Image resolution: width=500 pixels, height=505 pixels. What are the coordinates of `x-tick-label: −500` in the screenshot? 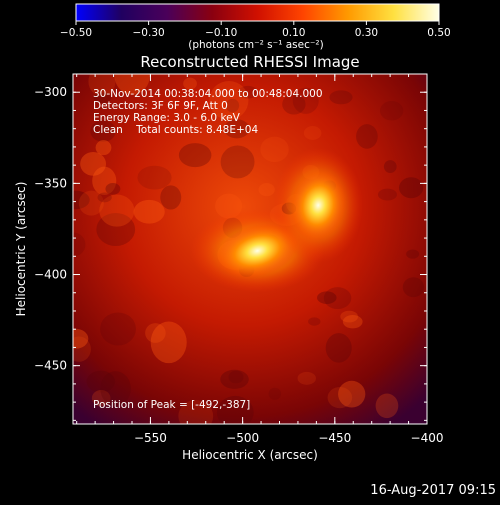 It's located at (242, 438).